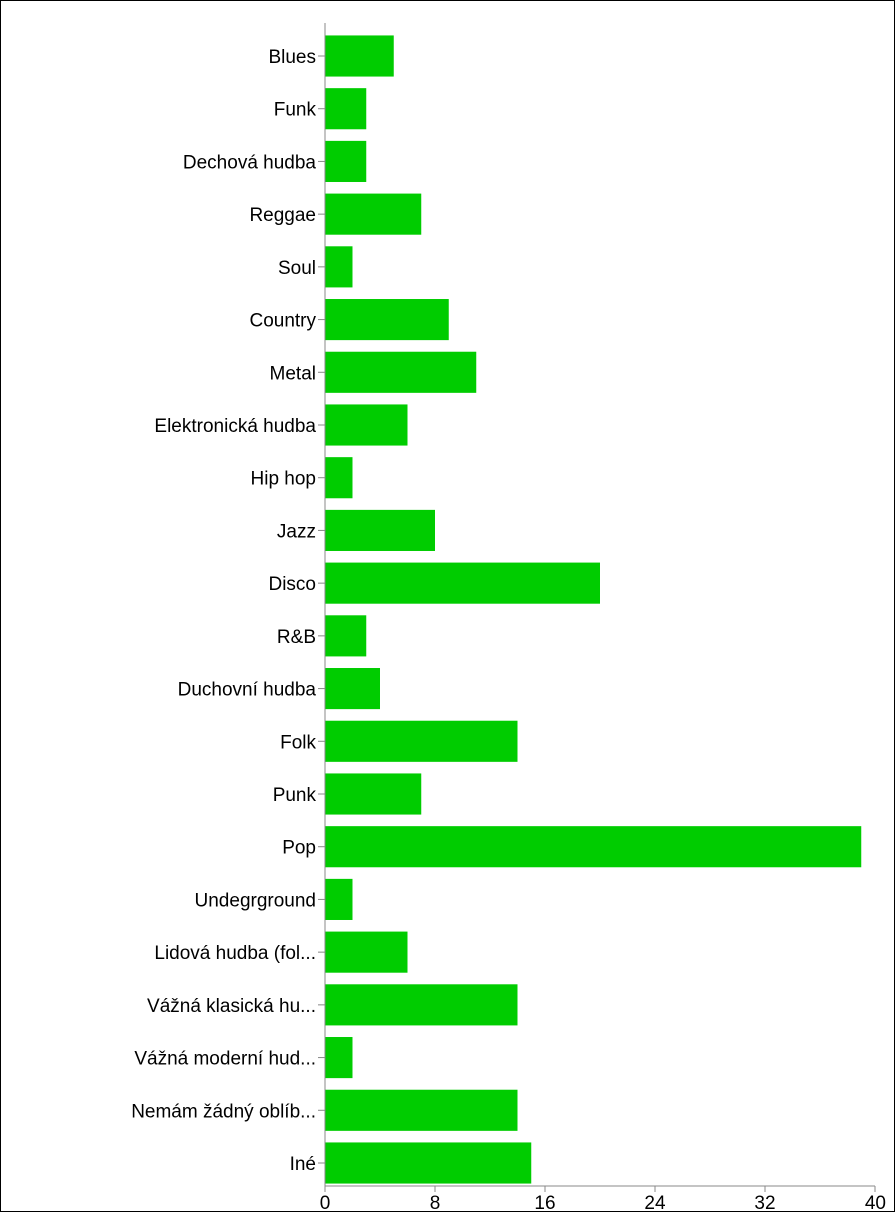 This screenshot has width=895, height=1213. What do you see at coordinates (593, 847) in the screenshot?
I see `bar-pop` at bounding box center [593, 847].